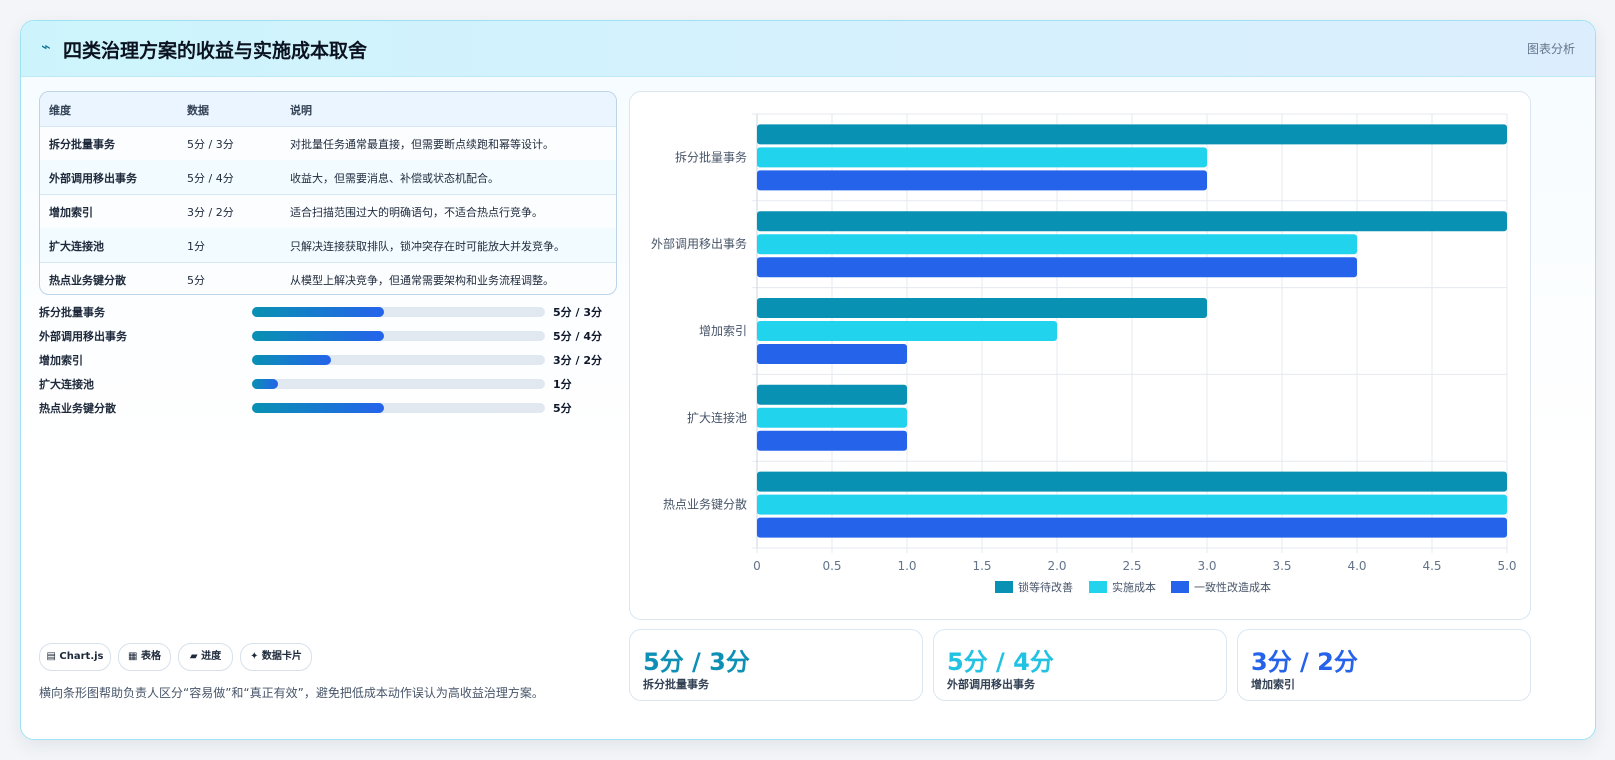 Image resolution: width=1615 pixels, height=760 pixels. I want to click on stat-card: 3分 / 2分 增加索引, so click(1384, 665).